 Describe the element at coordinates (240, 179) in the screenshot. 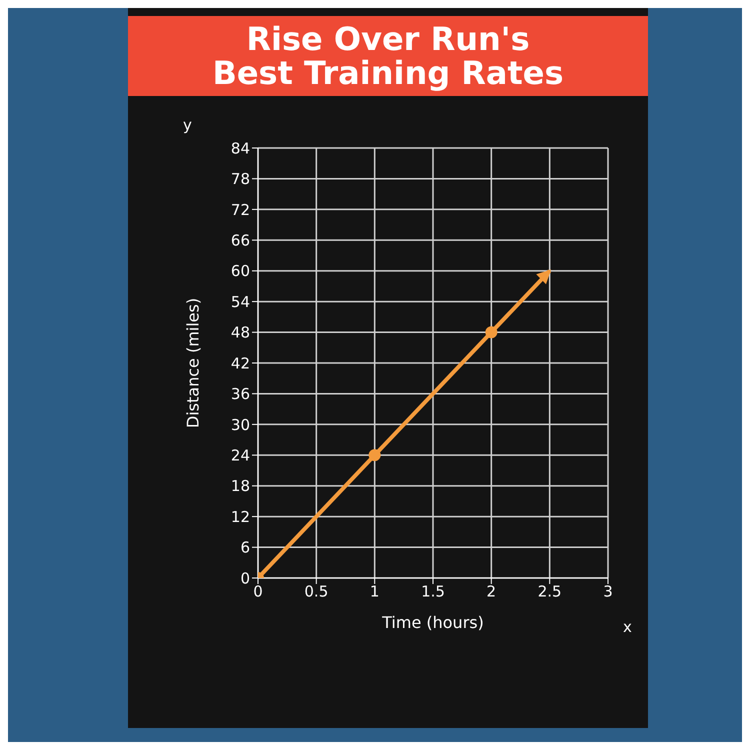

I see `y-tick-label: 78` at that location.